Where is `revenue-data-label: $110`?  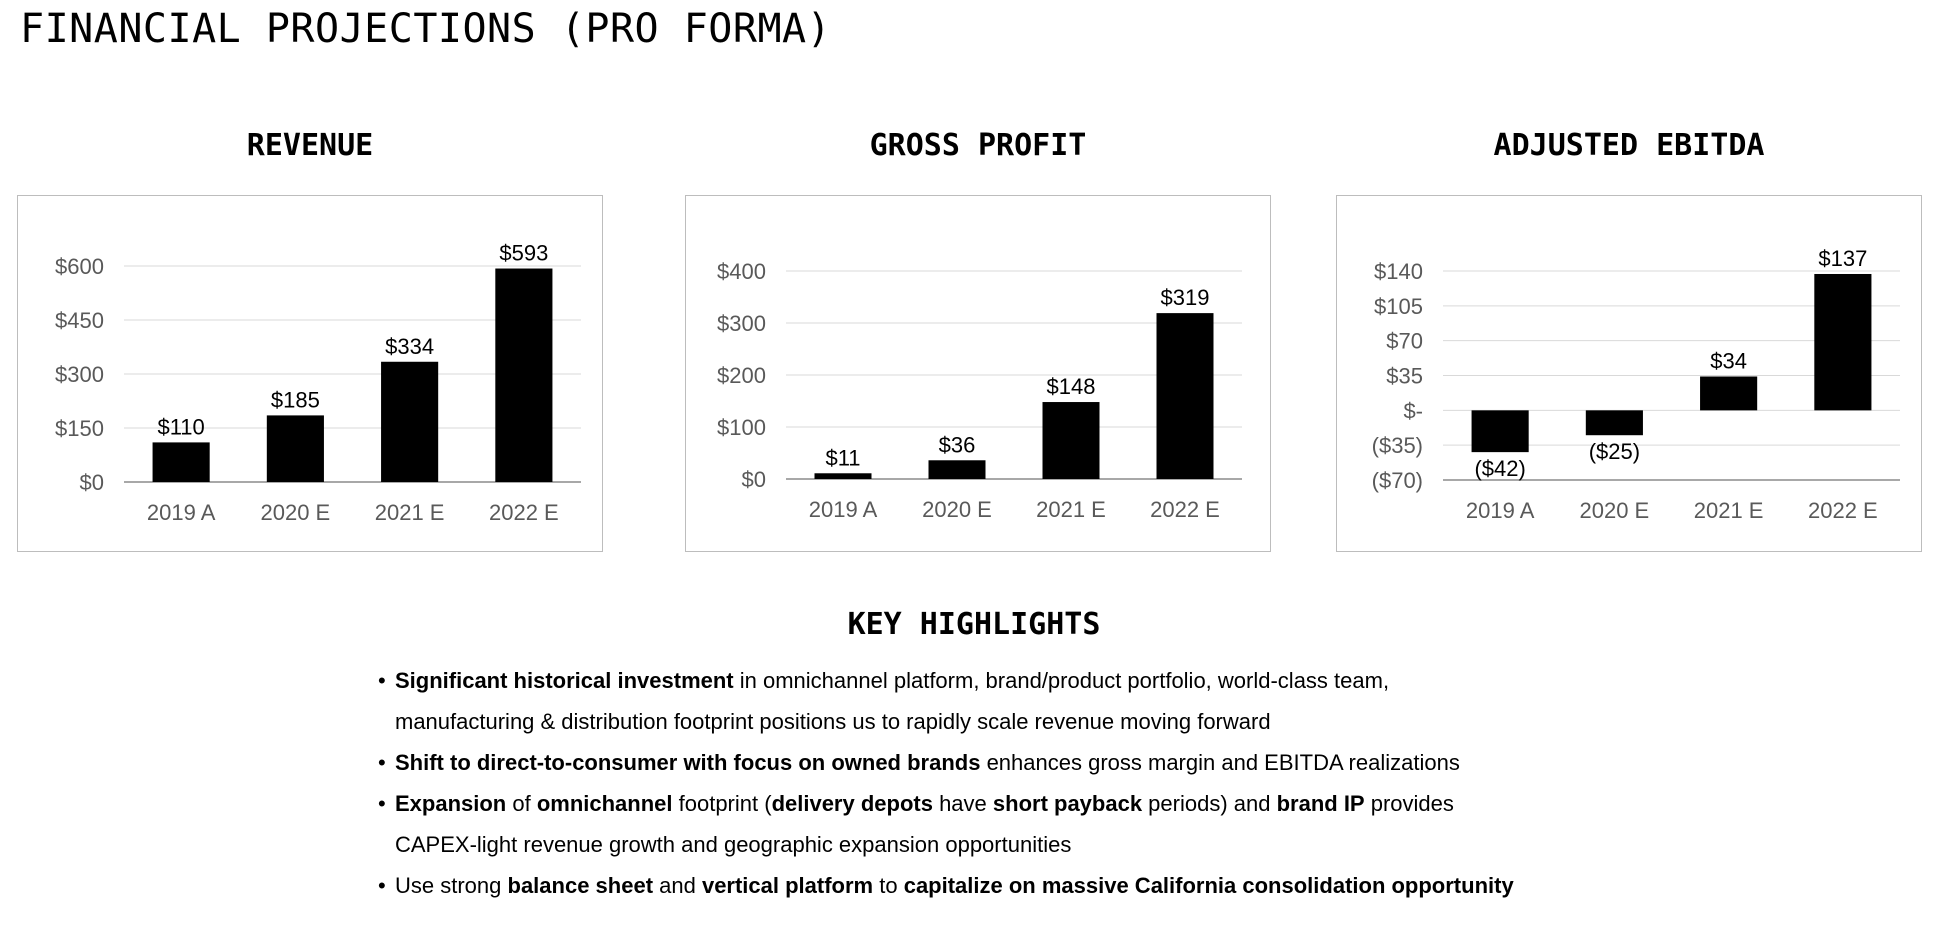 revenue-data-label: $110 is located at coordinates (180, 426).